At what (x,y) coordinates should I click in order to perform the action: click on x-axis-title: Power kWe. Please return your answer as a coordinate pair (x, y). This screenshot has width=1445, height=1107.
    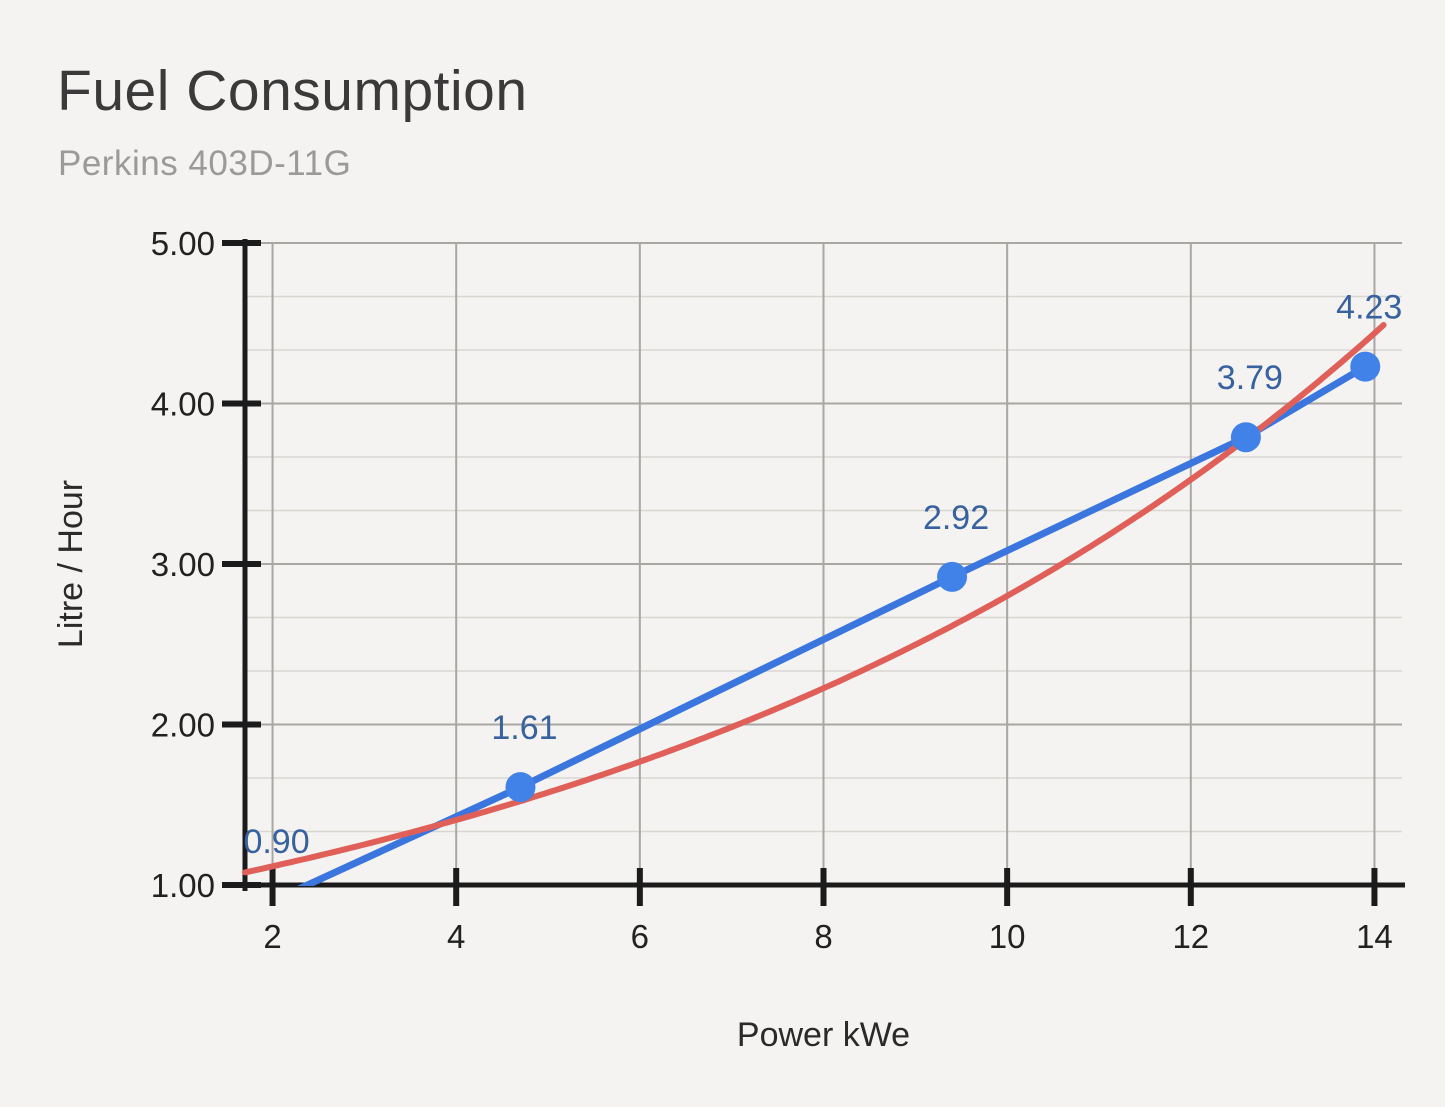
    Looking at the image, I should click on (823, 1035).